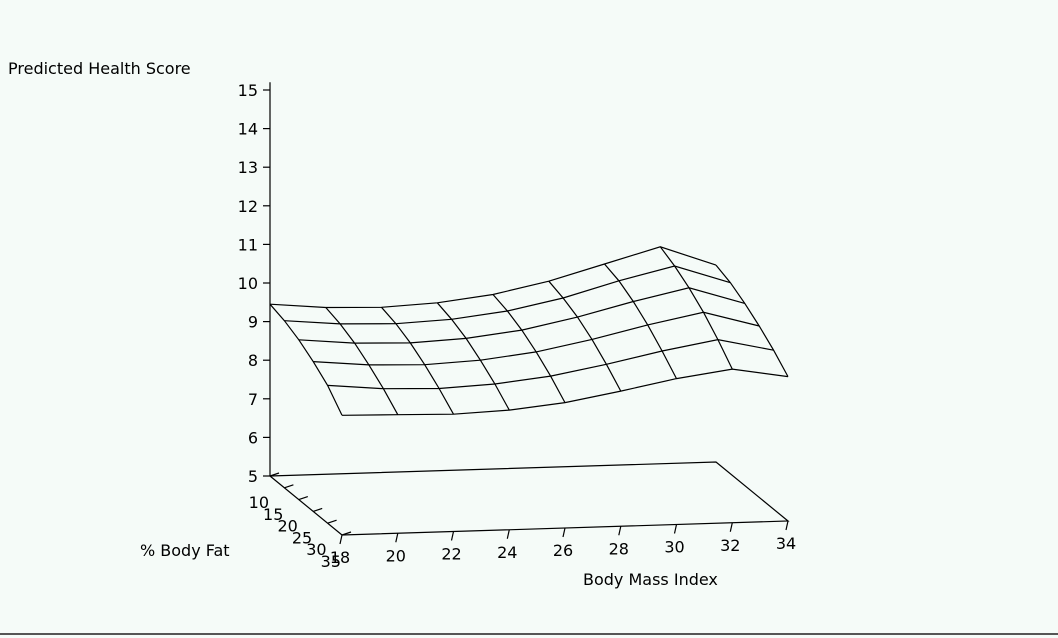 The image size is (1058, 638). I want to click on floor-outline, so click(529, 498).